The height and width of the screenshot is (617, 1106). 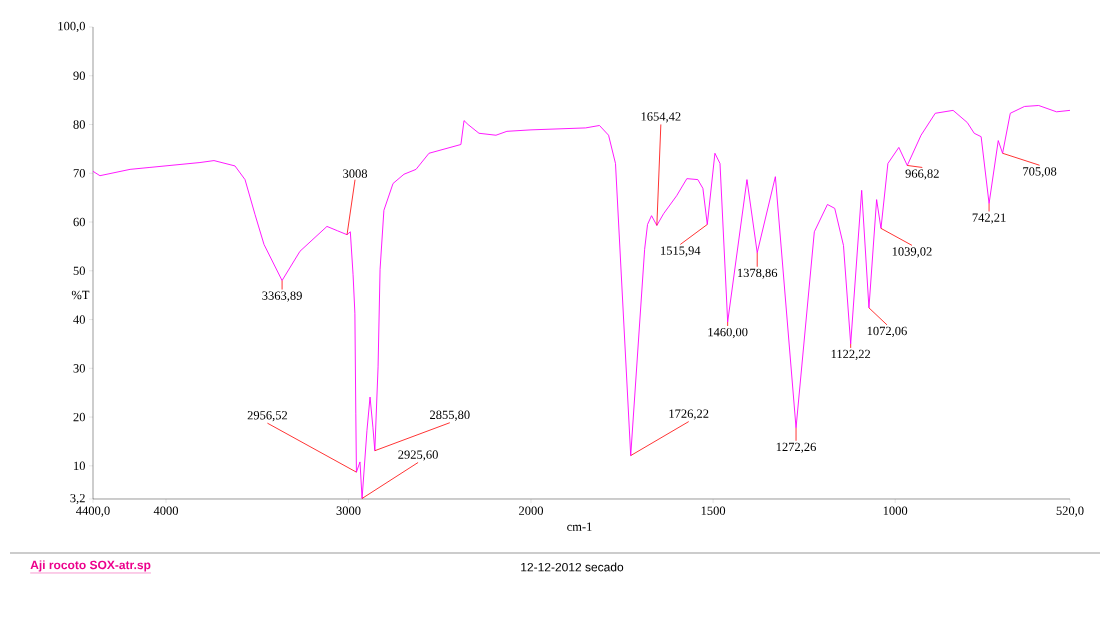 I want to click on text: 12-12-2012 secado, so click(x=572, y=567).